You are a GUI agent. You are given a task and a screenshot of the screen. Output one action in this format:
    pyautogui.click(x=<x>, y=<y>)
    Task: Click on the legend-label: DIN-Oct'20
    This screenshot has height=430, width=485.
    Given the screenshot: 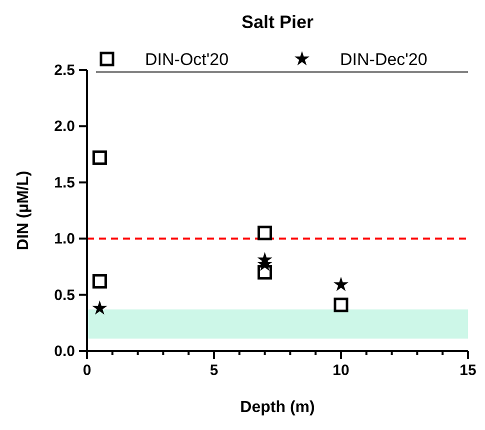 What is the action you would take?
    pyautogui.click(x=187, y=59)
    